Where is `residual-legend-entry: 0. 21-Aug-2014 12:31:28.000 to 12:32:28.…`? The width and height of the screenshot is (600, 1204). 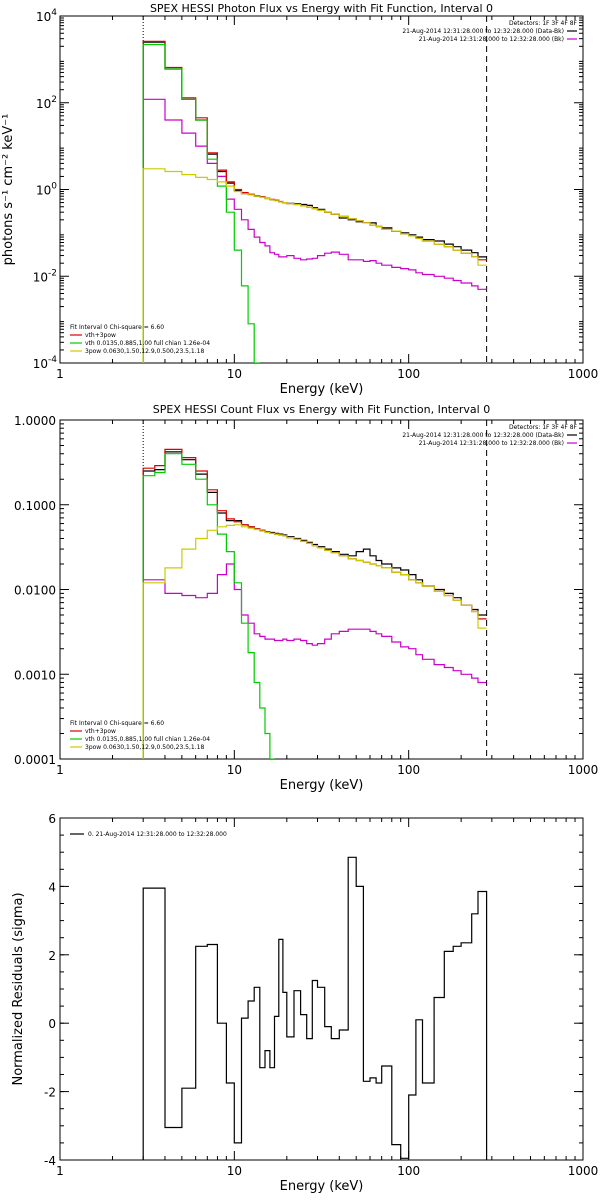 residual-legend-entry: 0. 21-Aug-2014 12:31:28.000 to 12:32:28.… is located at coordinates (157, 834).